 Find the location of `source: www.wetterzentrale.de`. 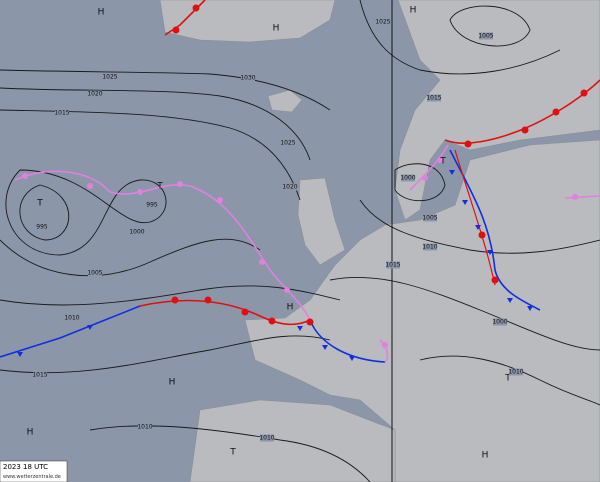

source: www.wetterzentrale.de is located at coordinates (32, 477).